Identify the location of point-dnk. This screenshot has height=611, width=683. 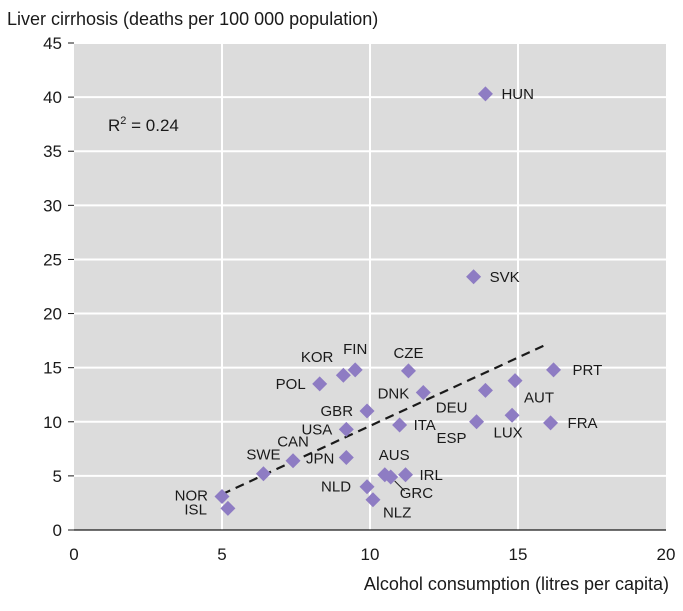
(423, 393).